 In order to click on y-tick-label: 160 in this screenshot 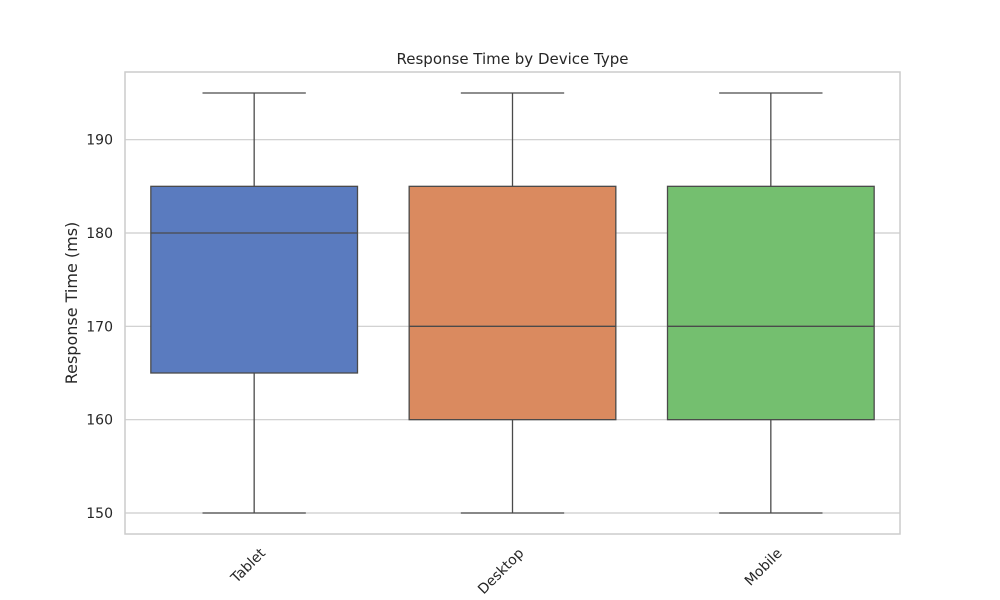, I will do `click(99, 421)`.